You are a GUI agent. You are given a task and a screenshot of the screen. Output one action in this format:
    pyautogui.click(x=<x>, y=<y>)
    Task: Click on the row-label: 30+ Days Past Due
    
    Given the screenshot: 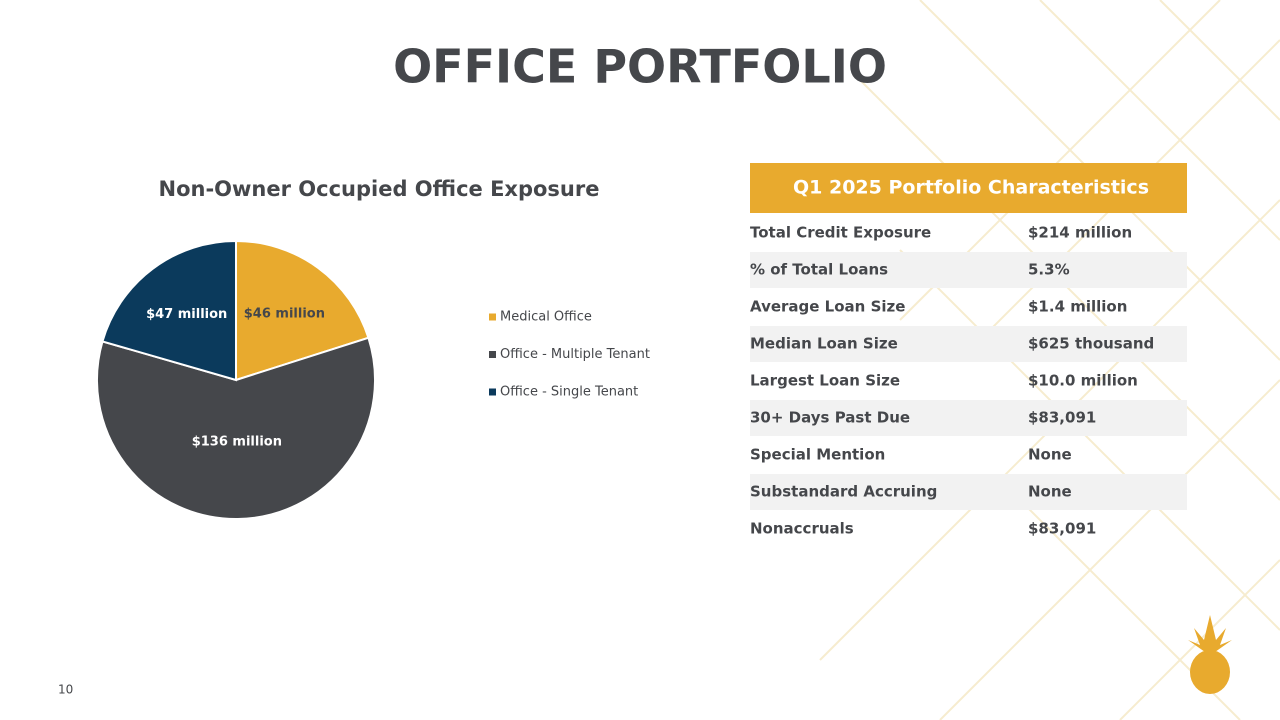 What is the action you would take?
    pyautogui.click(x=830, y=418)
    